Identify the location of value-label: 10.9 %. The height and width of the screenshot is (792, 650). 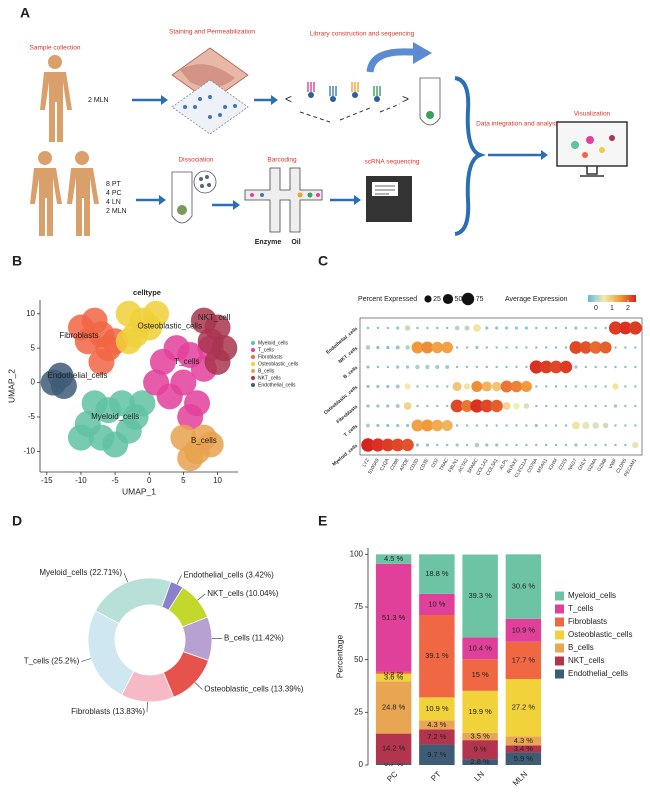
(437, 708).